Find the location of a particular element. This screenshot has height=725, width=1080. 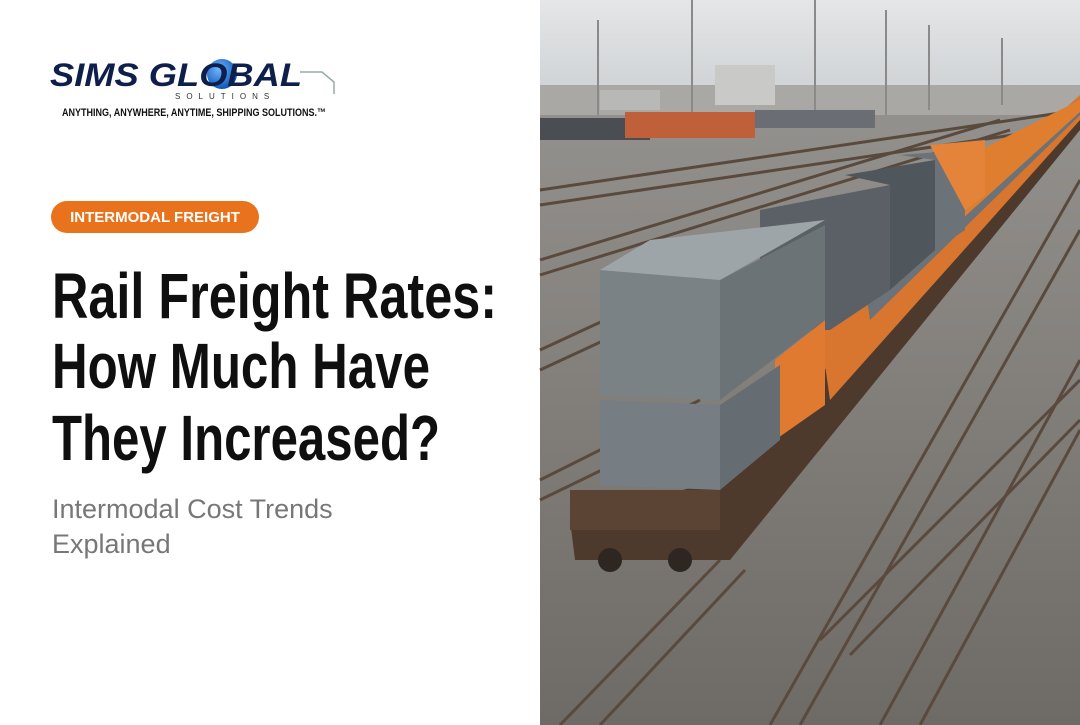

logo-globe is located at coordinates (222, 74).